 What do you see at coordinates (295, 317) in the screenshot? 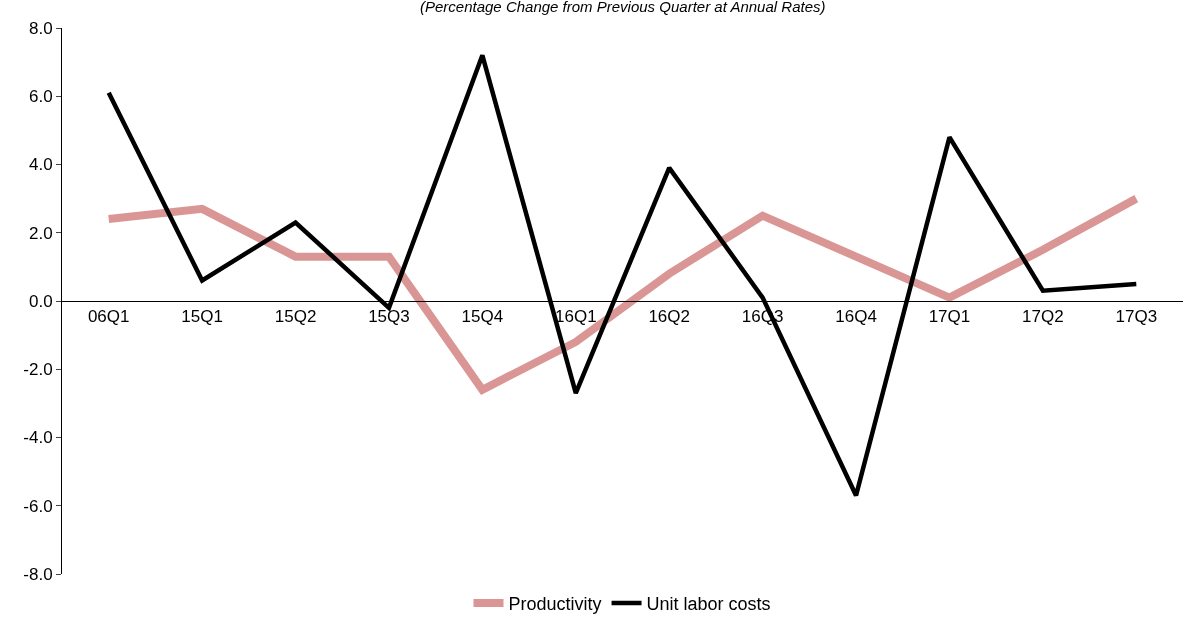
I see `x-tick-label: 15Q2` at bounding box center [295, 317].